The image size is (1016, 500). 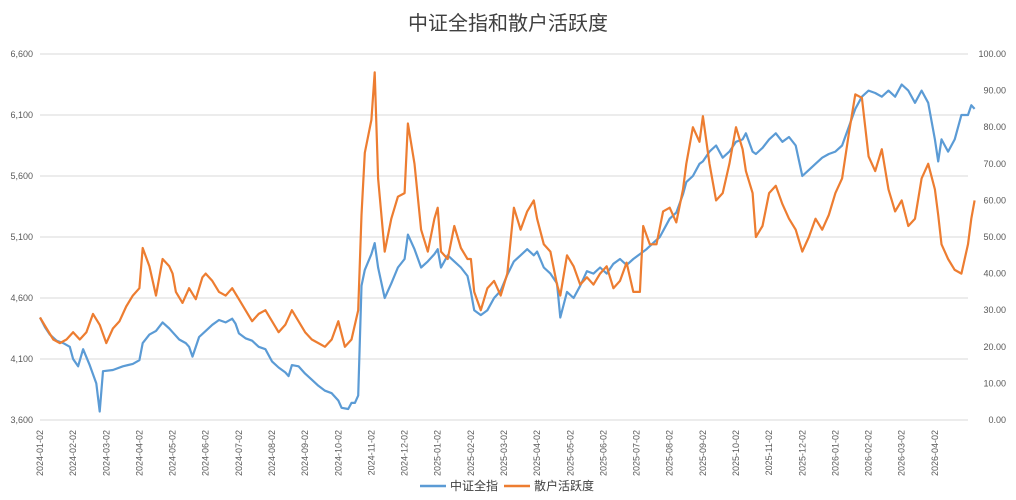 I want to click on left-axis-ticks: 3,600 4,100 4,600 5,100 5,600 6,100 6,600, so click(x=21, y=237).